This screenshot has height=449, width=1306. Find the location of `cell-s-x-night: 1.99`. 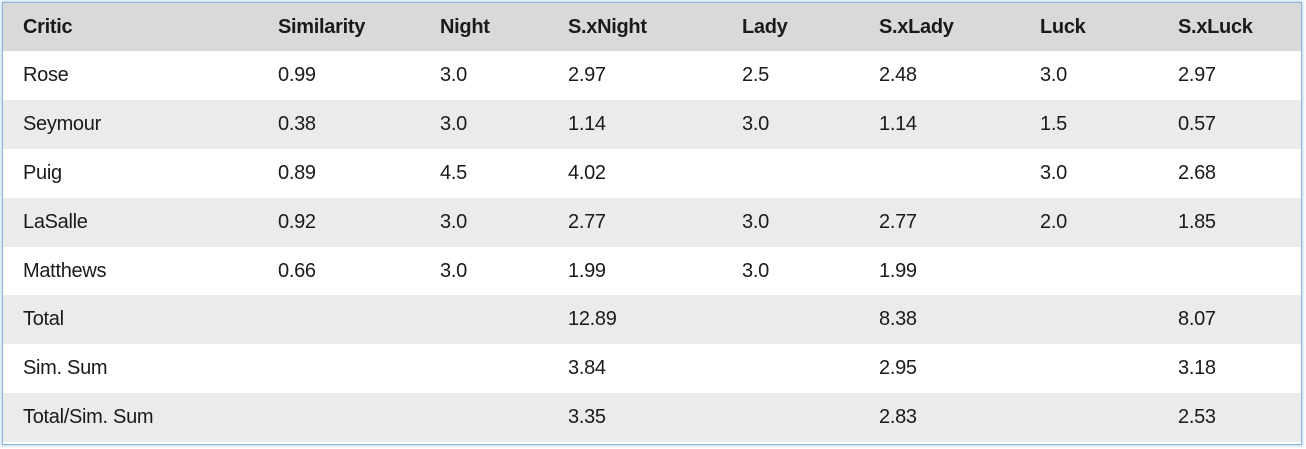

cell-s-x-night: 1.99 is located at coordinates (587, 270).